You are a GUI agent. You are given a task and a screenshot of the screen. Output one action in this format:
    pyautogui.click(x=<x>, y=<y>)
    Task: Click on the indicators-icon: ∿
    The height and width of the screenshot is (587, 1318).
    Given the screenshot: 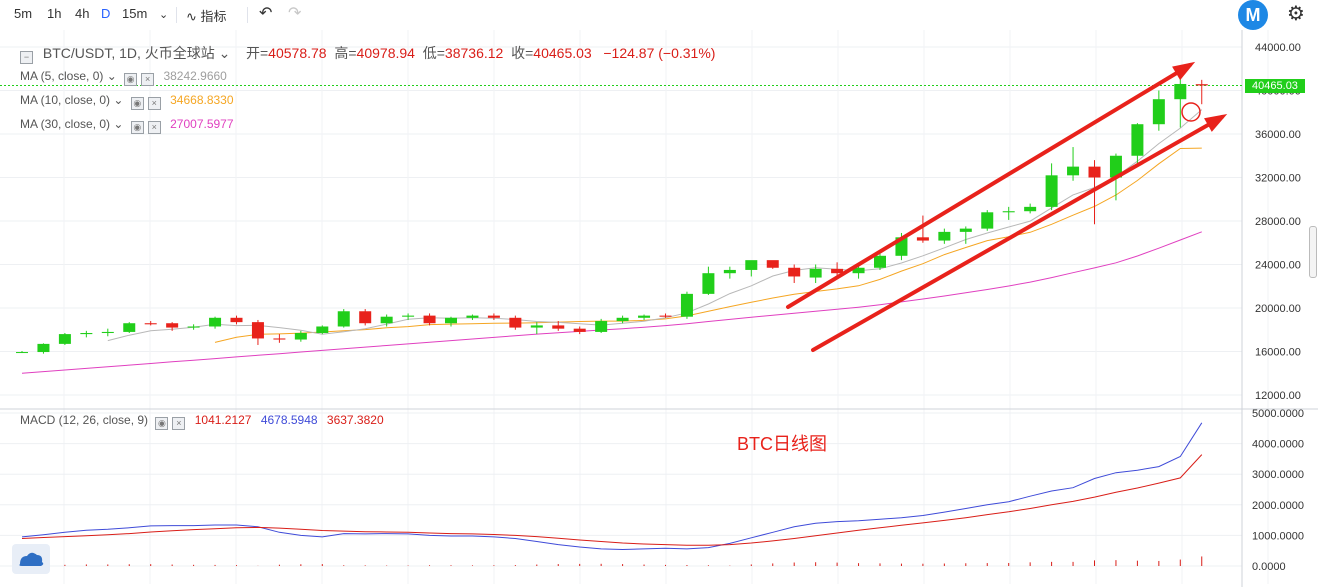 What is the action you would take?
    pyautogui.click(x=191, y=16)
    